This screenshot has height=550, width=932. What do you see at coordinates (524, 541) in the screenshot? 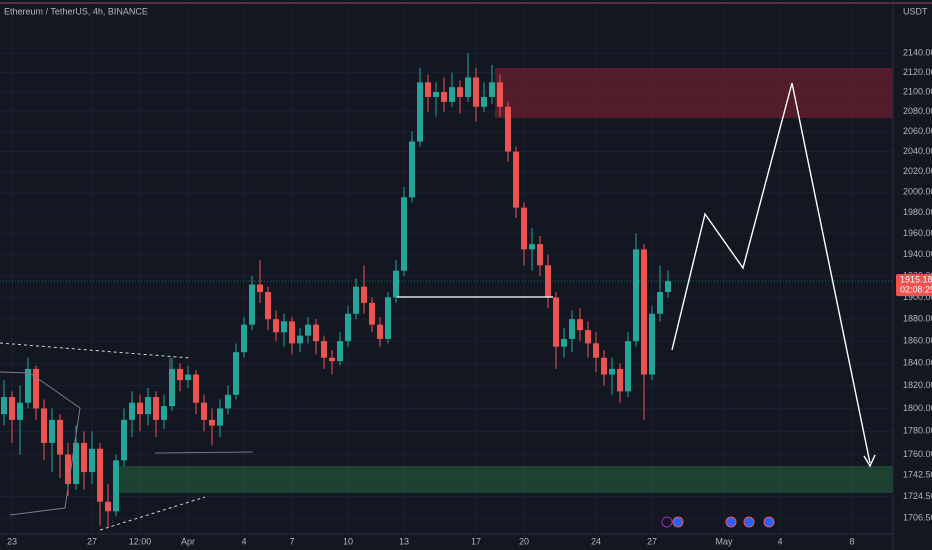
I see `x-tick-label: 20` at bounding box center [524, 541].